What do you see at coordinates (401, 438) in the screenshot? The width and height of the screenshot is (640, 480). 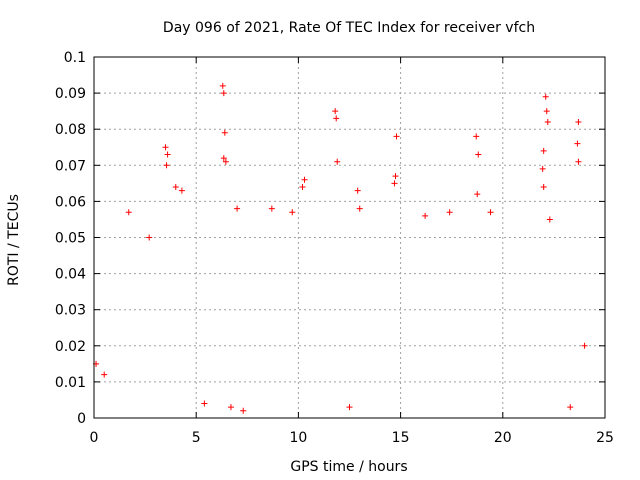 I see `x-tick-label: 15` at bounding box center [401, 438].